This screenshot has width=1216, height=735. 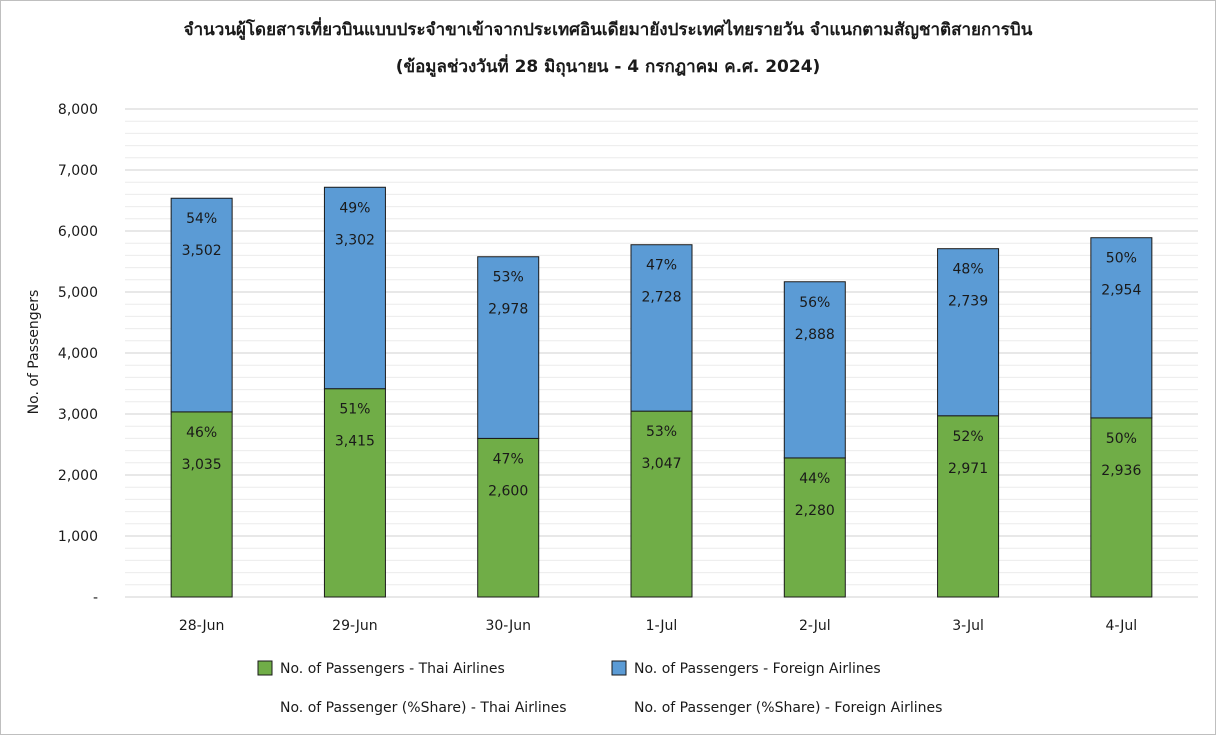 I want to click on share-label: 44%, so click(x=814, y=479).